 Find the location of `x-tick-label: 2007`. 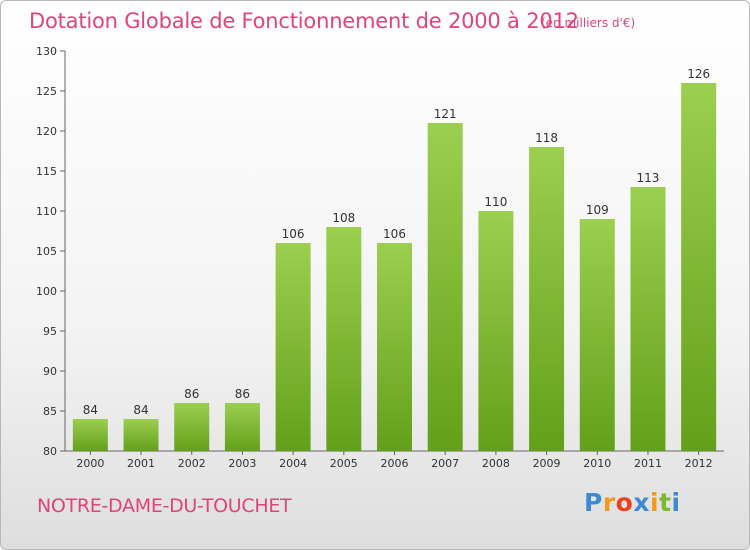

x-tick-label: 2007 is located at coordinates (445, 463).